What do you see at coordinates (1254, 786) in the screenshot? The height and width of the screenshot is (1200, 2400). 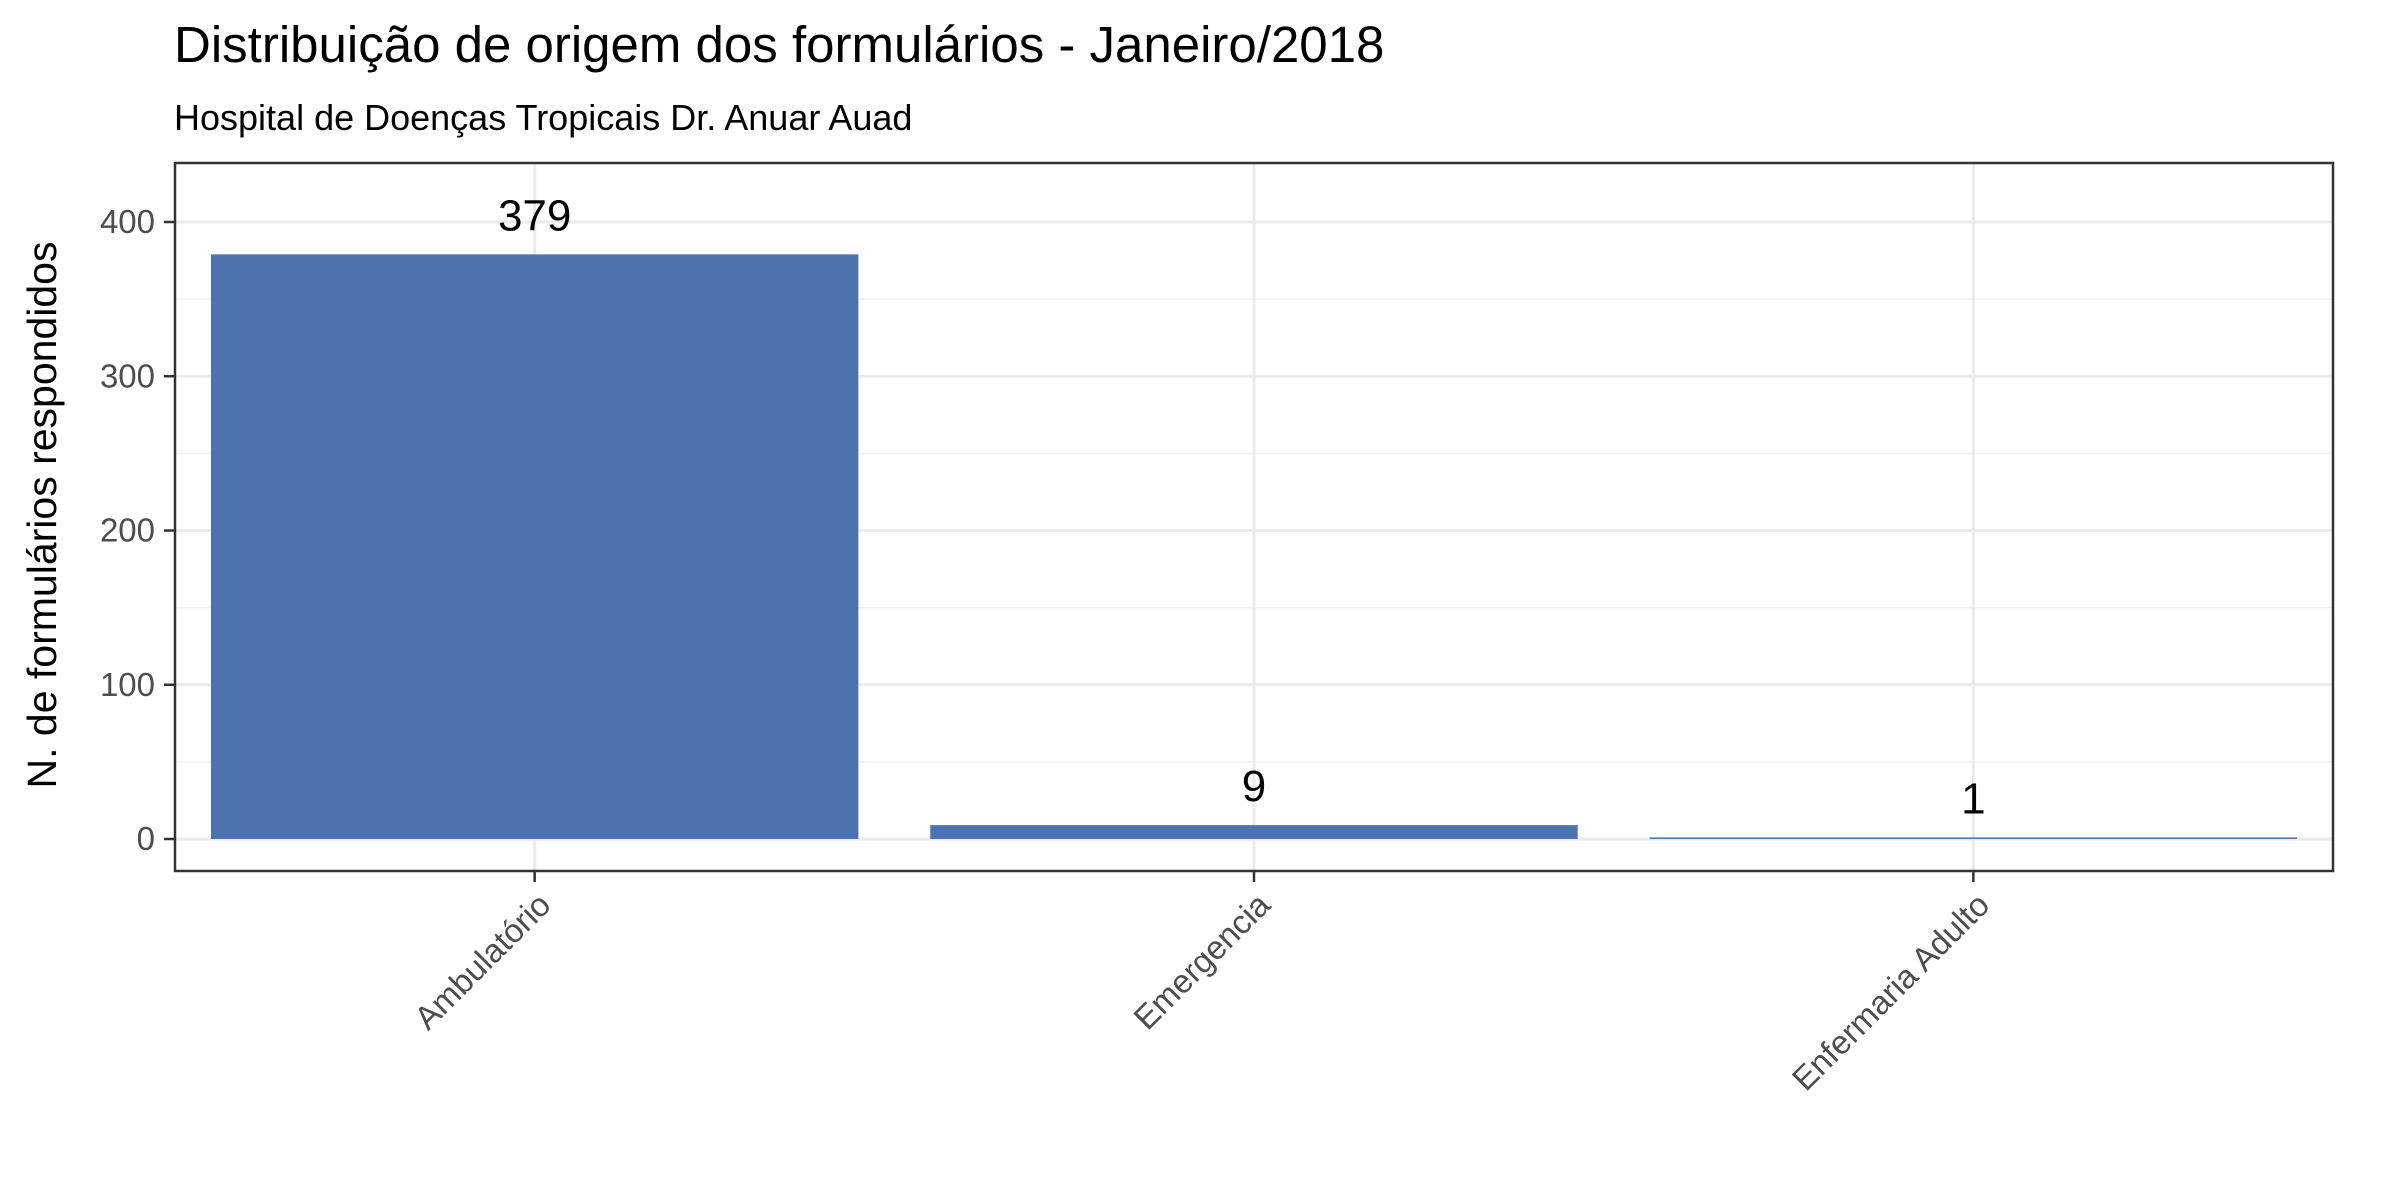 I see `data-label: 9` at bounding box center [1254, 786].